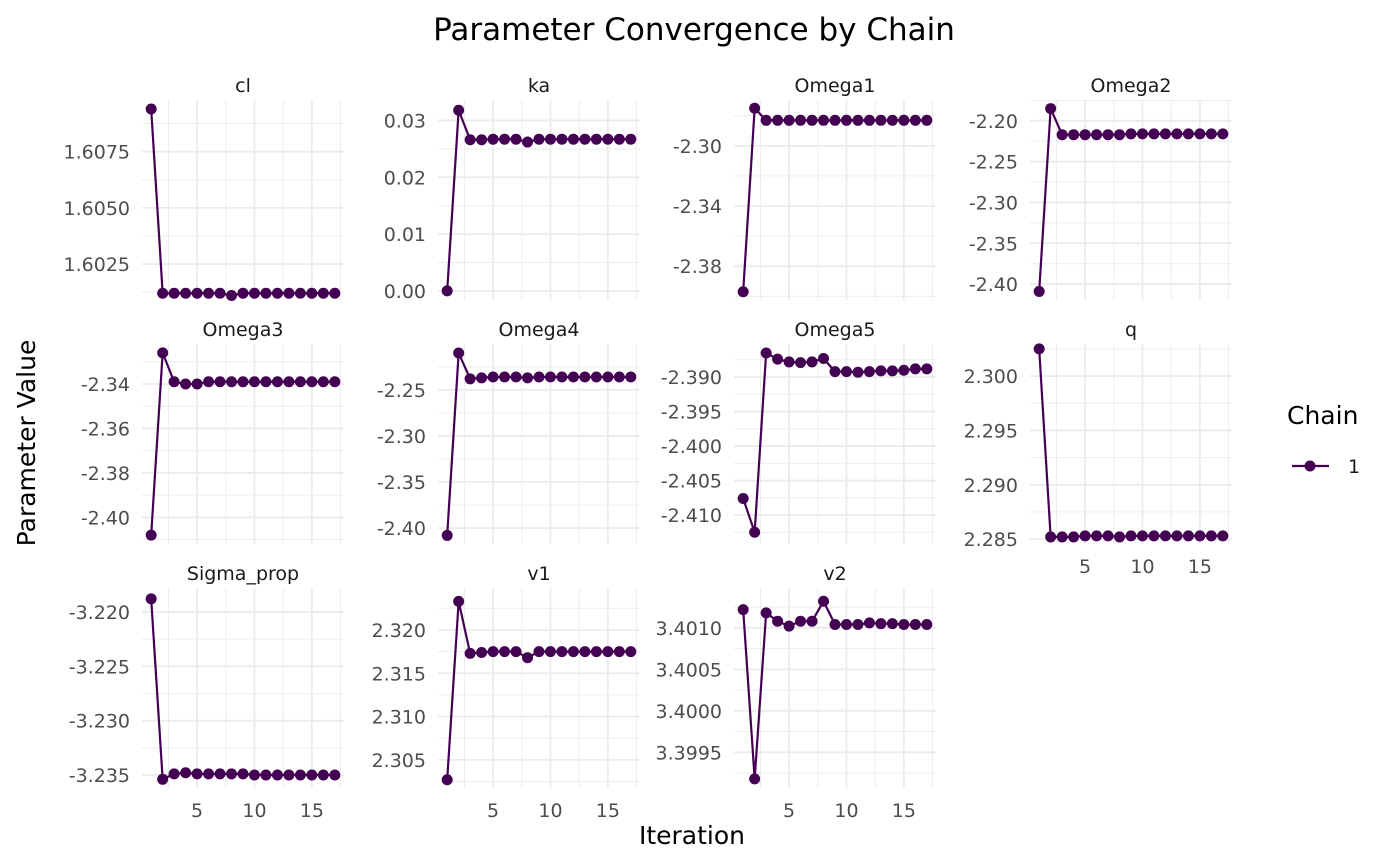 This screenshot has width=1400, height=865. I want to click on y-tick-label: 3.4000, so click(689, 712).